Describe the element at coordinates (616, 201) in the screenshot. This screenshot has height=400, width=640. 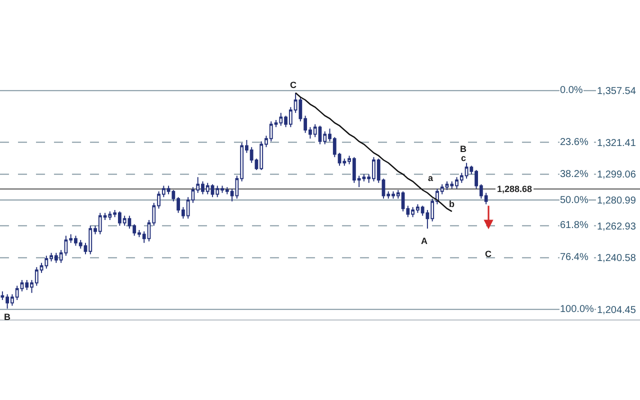
I see `y-tick-label: 1,280.99` at that location.